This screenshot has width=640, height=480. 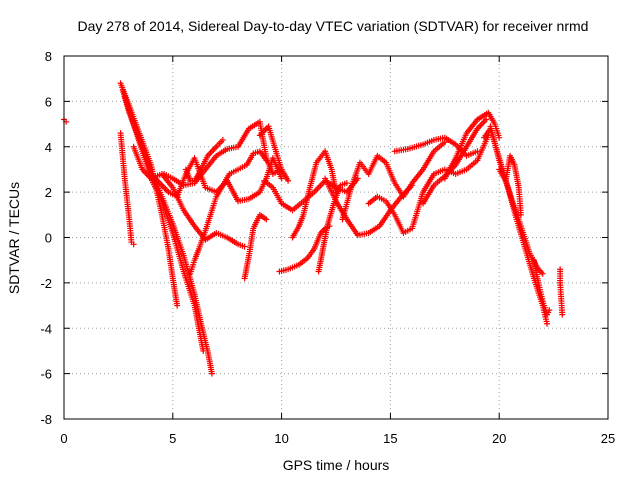 I want to click on y-tick-label: 0, so click(x=48, y=238).